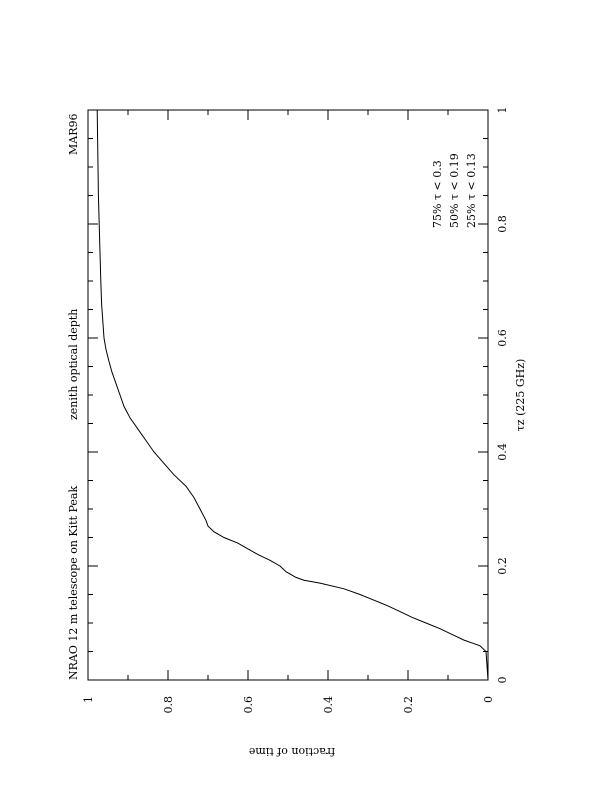  I want to click on period-label: MAR96, so click(73, 135).